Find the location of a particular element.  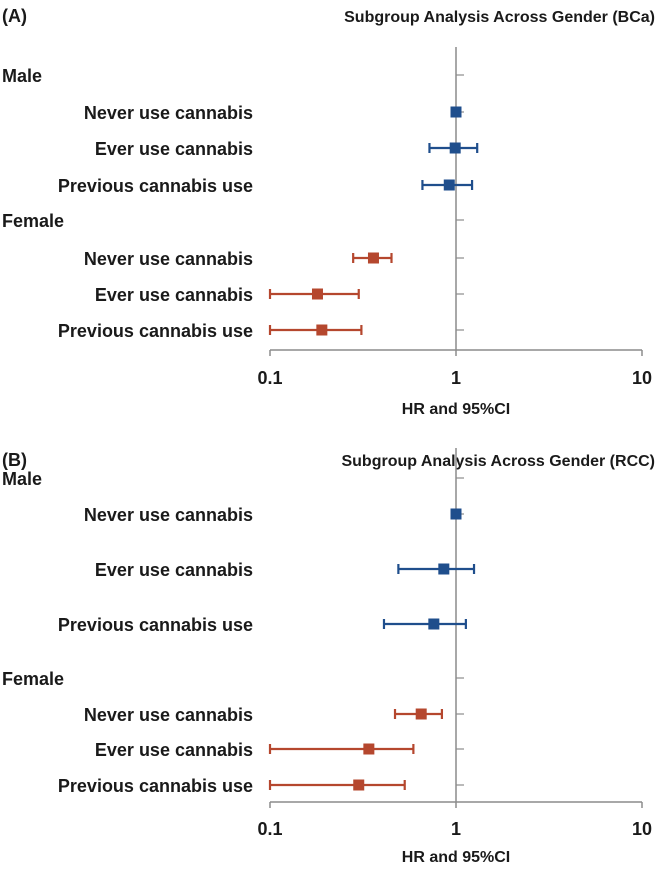

panel-b-label: (B) is located at coordinates (14, 460).